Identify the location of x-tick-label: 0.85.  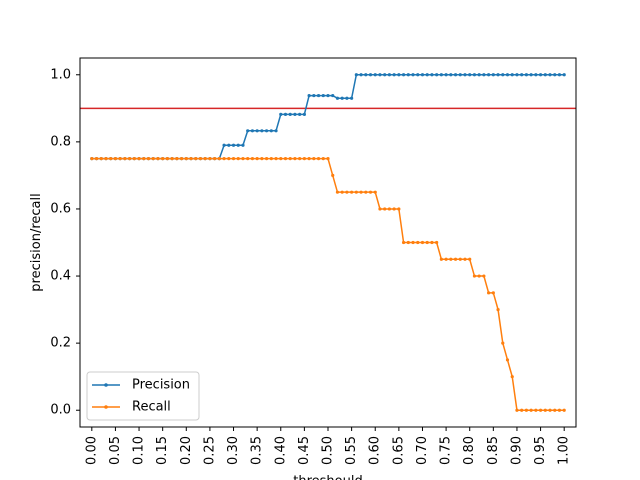
(493, 450).